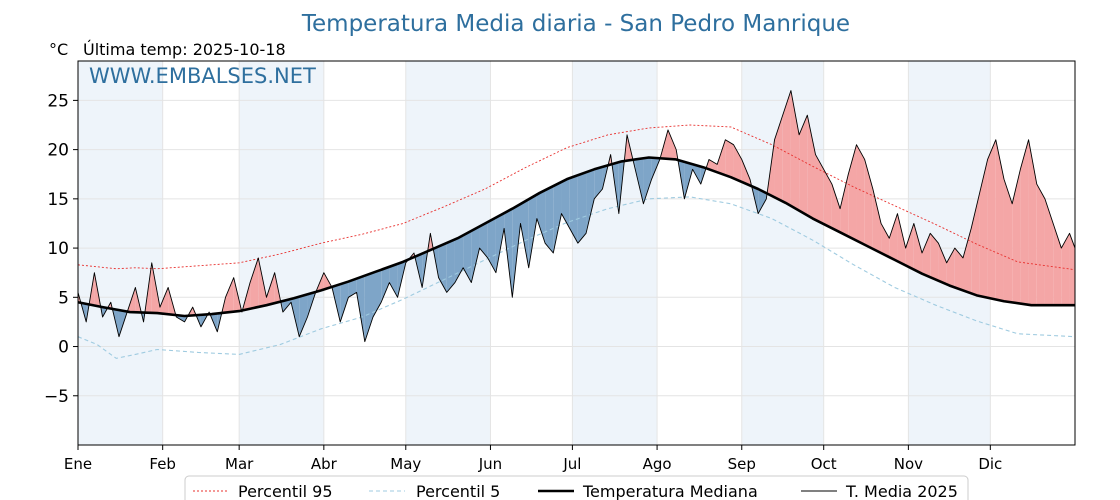 This screenshot has width=1120, height=500. Describe the element at coordinates (202, 76) in the screenshot. I see `watermark: WWW.EMBALSES.NET` at that location.